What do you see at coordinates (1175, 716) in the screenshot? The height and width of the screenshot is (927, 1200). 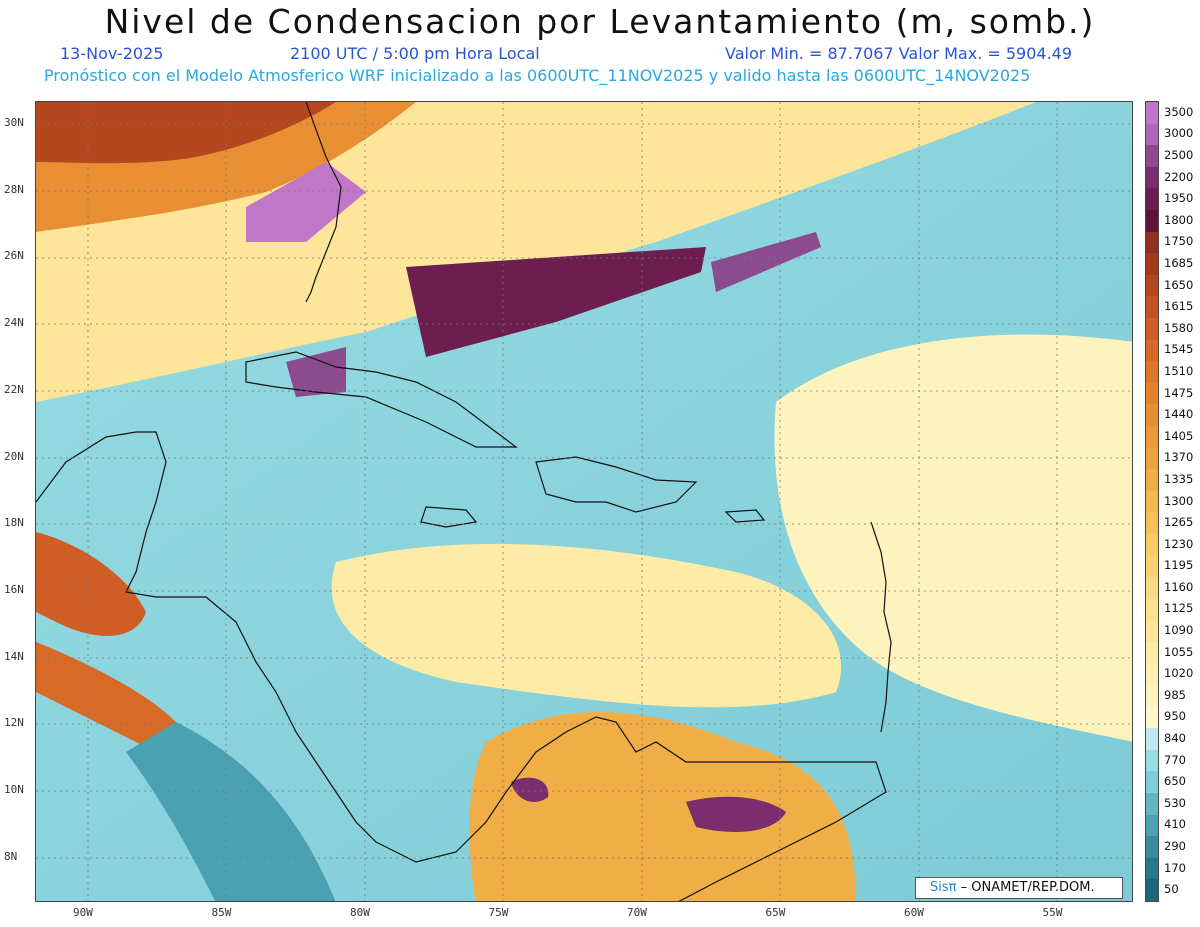 I see `colorbar-level-label: 950` at bounding box center [1175, 716].